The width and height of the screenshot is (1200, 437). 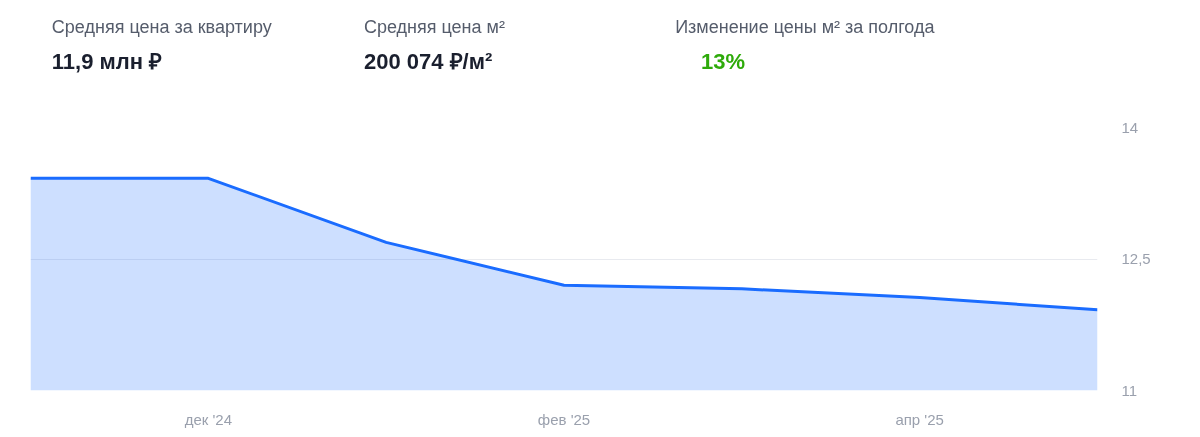 I want to click on x-tick-label: дек '24, so click(x=208, y=419).